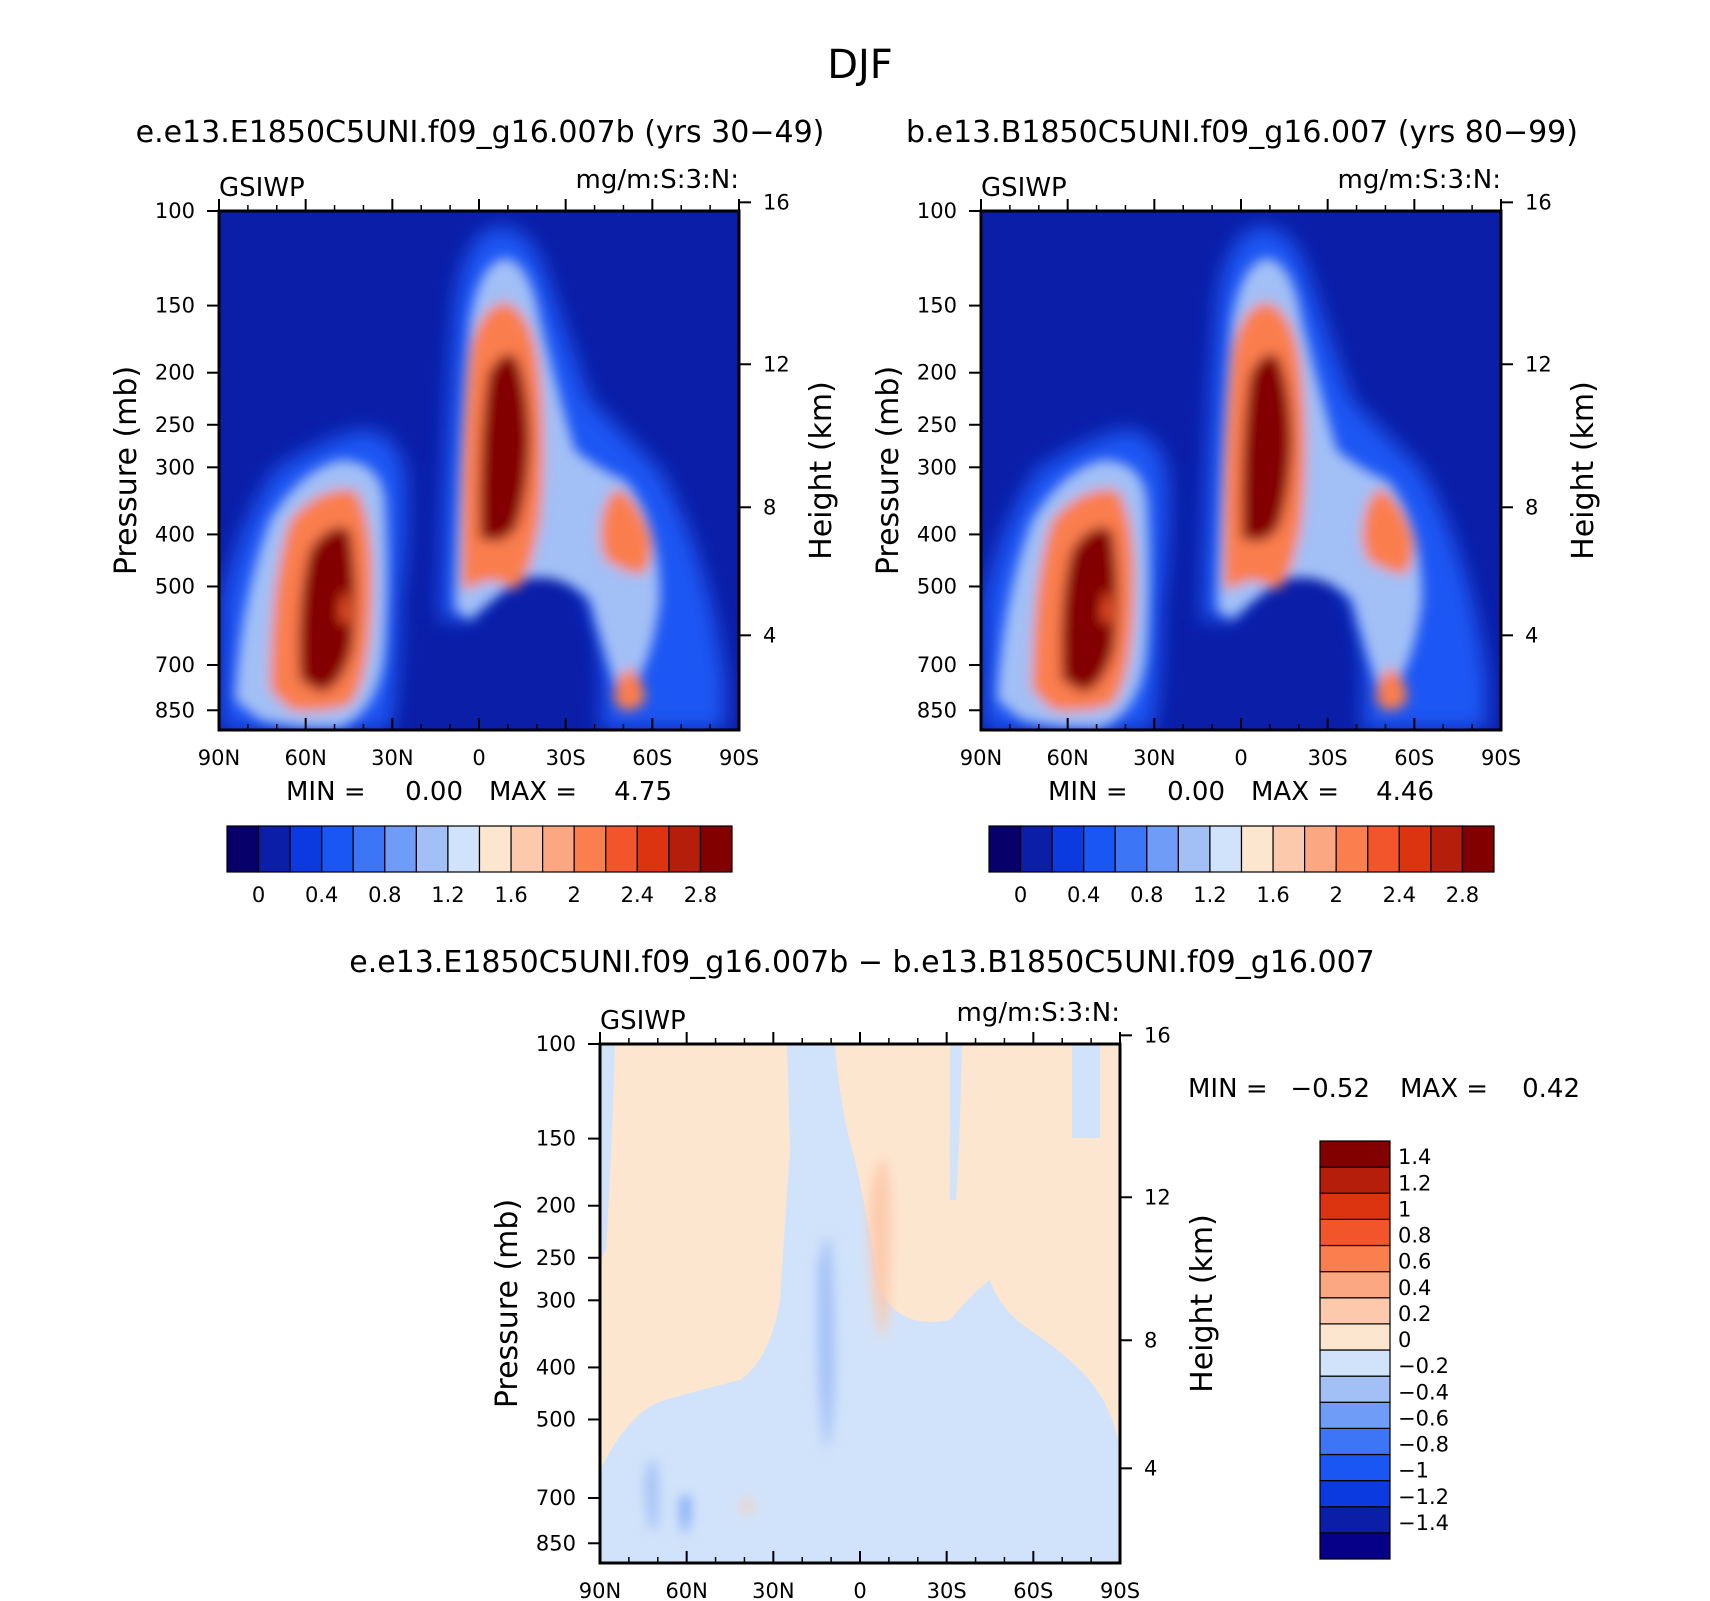 This screenshot has width=1710, height=1601. Describe the element at coordinates (384, 895) in the screenshot. I see `colorbar-tick-label: 0.8` at that location.